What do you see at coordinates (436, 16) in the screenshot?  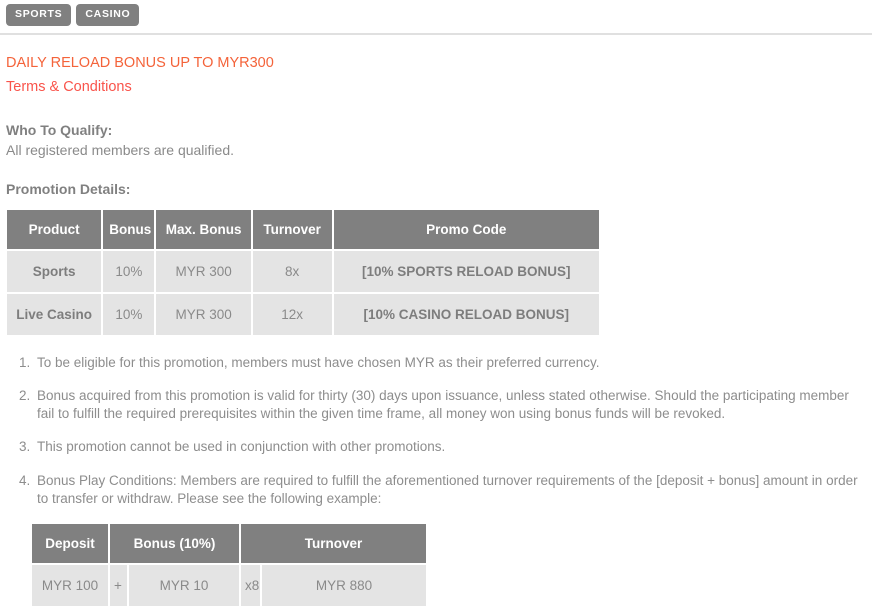 I see `tab-bar: SPORTS CASINO` at bounding box center [436, 16].